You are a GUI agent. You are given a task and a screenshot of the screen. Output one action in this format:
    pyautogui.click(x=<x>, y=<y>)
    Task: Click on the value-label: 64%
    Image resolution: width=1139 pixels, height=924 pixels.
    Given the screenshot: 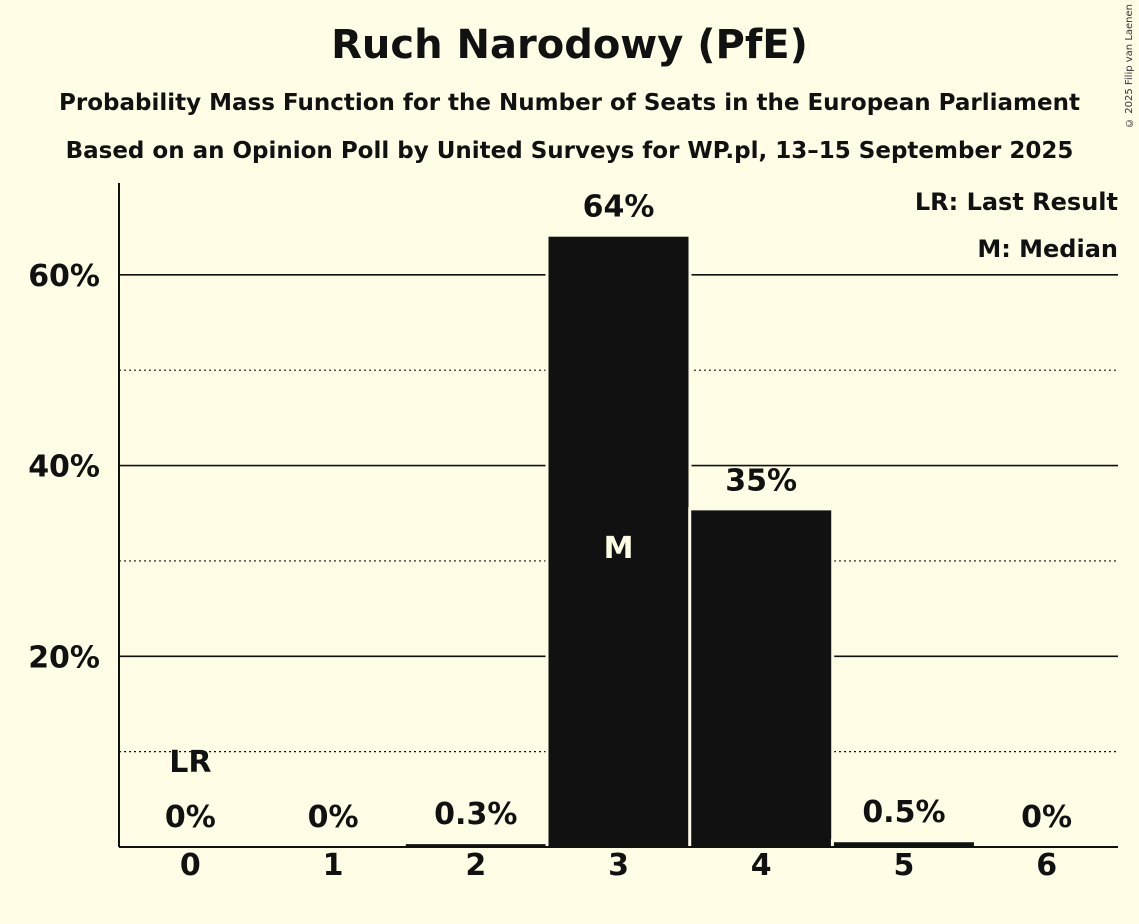 What is the action you would take?
    pyautogui.click(x=619, y=207)
    